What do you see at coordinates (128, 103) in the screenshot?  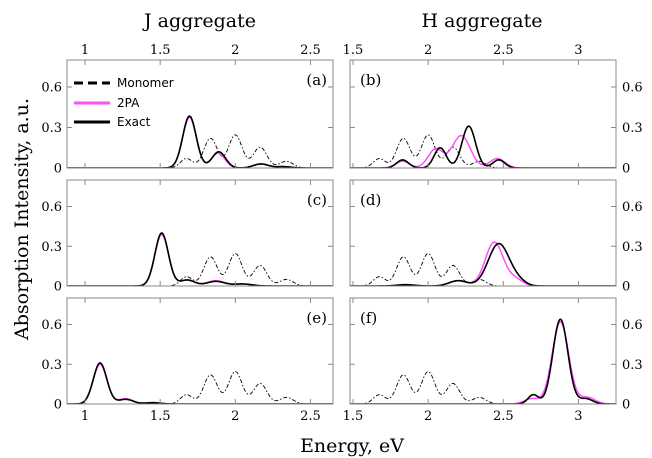 I see `legend-label: 2PA` at bounding box center [128, 103].